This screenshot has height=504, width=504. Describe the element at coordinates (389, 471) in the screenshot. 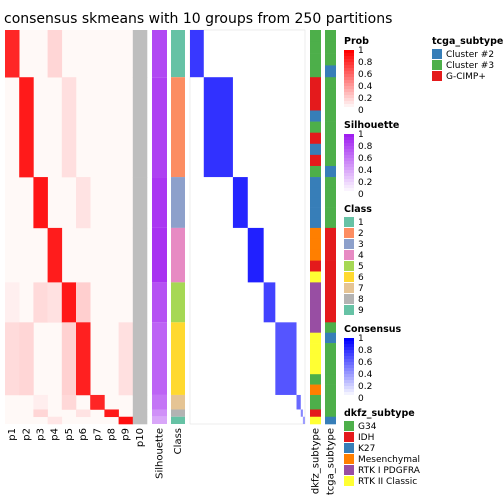

I see `legend-label: RTK I PDGFRA` at that location.